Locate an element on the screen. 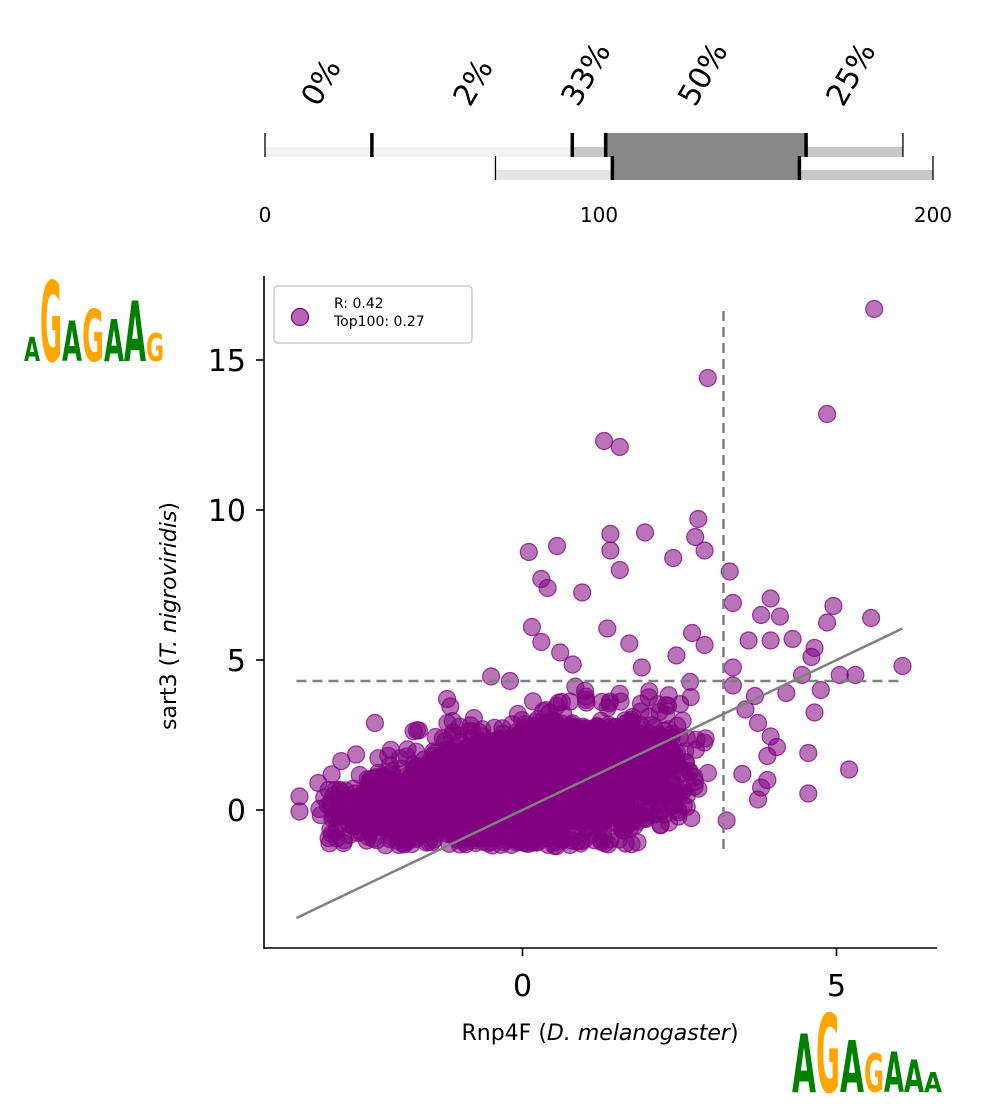 The image size is (982, 1116). y-logo-letter-2: A is located at coordinates (72, 343).